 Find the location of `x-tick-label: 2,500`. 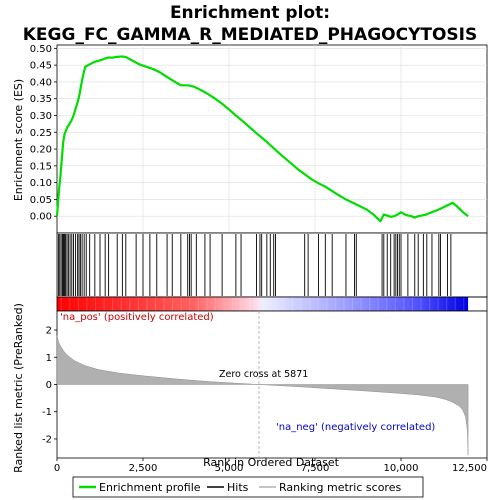

x-tick-label: 2,500 is located at coordinates (143, 468).